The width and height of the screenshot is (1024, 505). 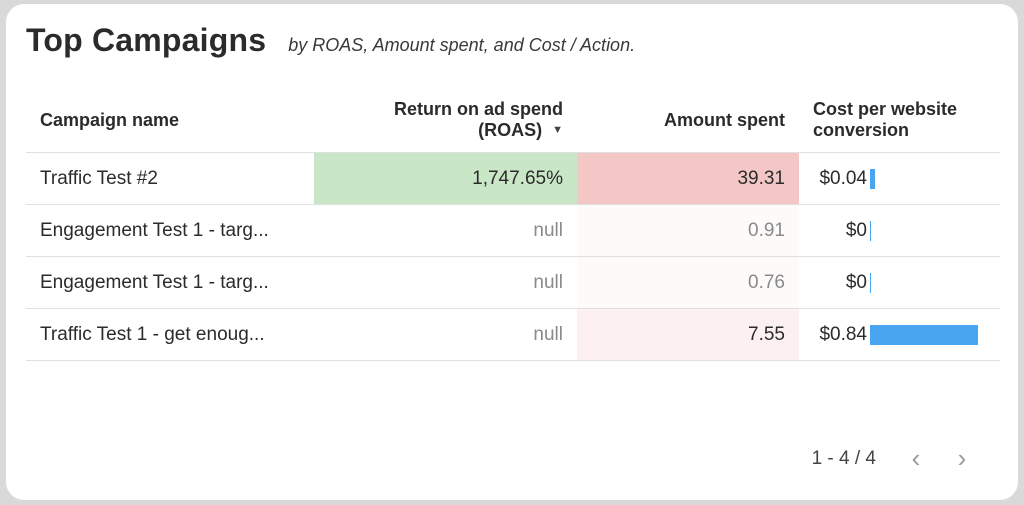 What do you see at coordinates (688, 282) in the screenshot?
I see `amount-spent-cell: 0.76` at bounding box center [688, 282].